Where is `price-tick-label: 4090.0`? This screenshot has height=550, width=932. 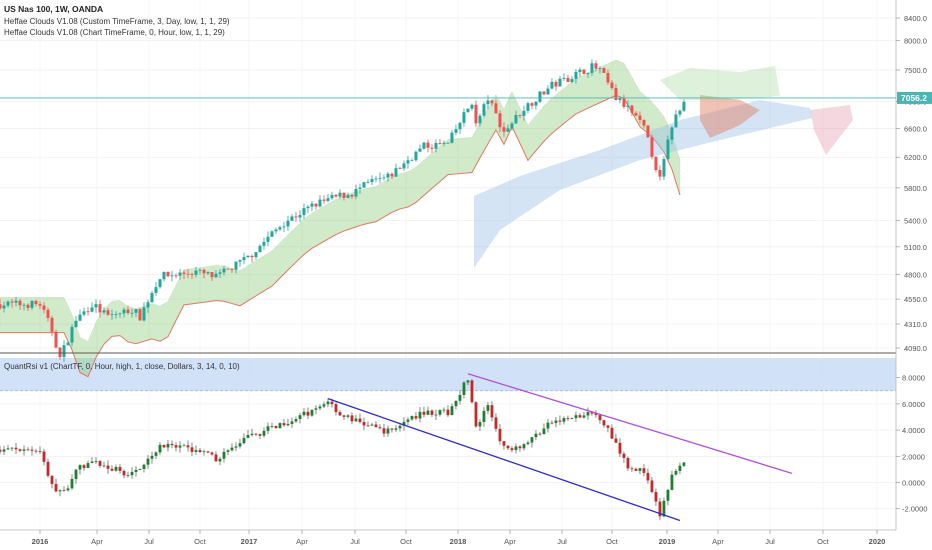
price-tick-label: 4090.0 is located at coordinates (915, 348).